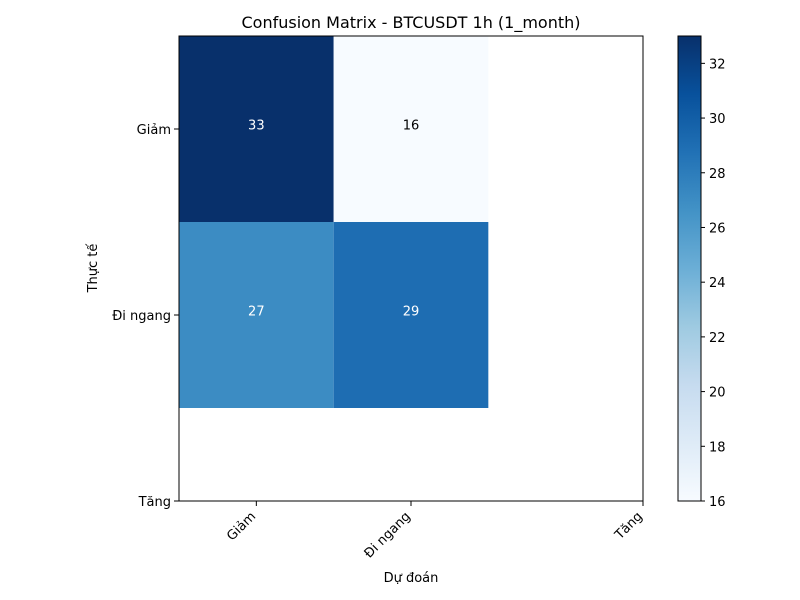 The image size is (800, 600). Describe the element at coordinates (717, 393) in the screenshot. I see `colorbar-tick-label-2: 20` at that location.